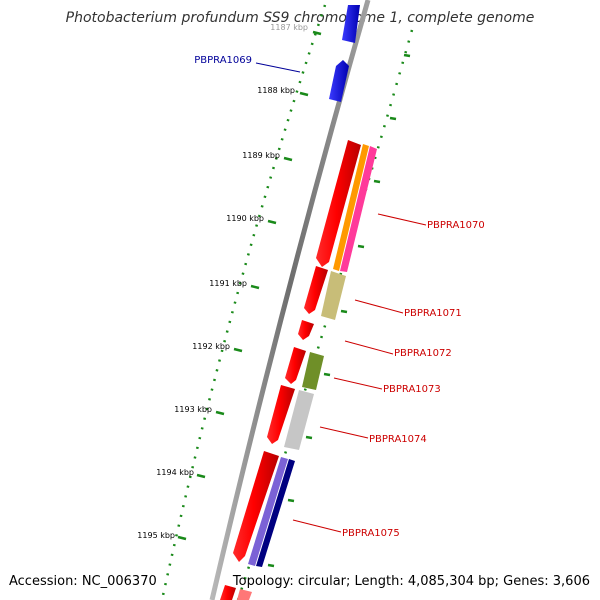  I want to click on gene-label-pbpra1073: PBPRA1073, so click(412, 389).